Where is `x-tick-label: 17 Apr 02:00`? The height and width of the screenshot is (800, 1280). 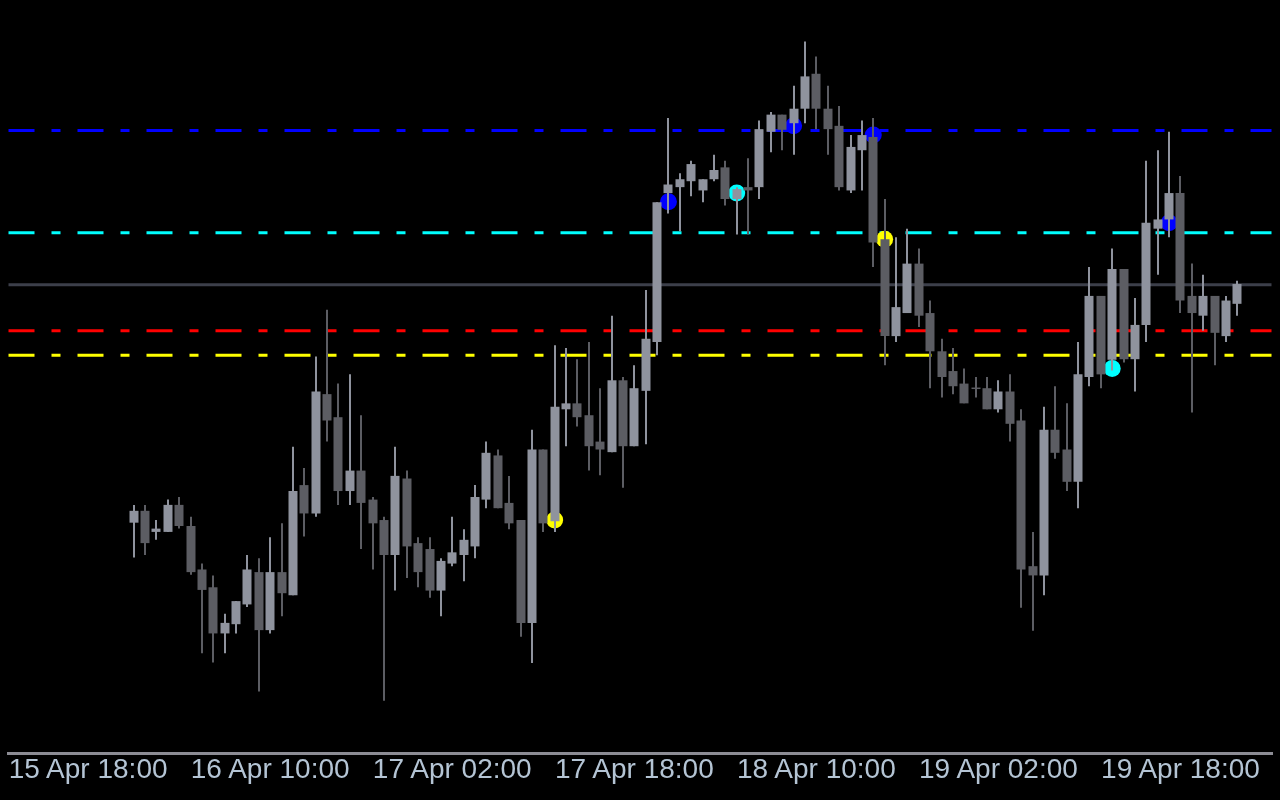
x-tick-label: 17 Apr 02:00 is located at coordinates (452, 768).